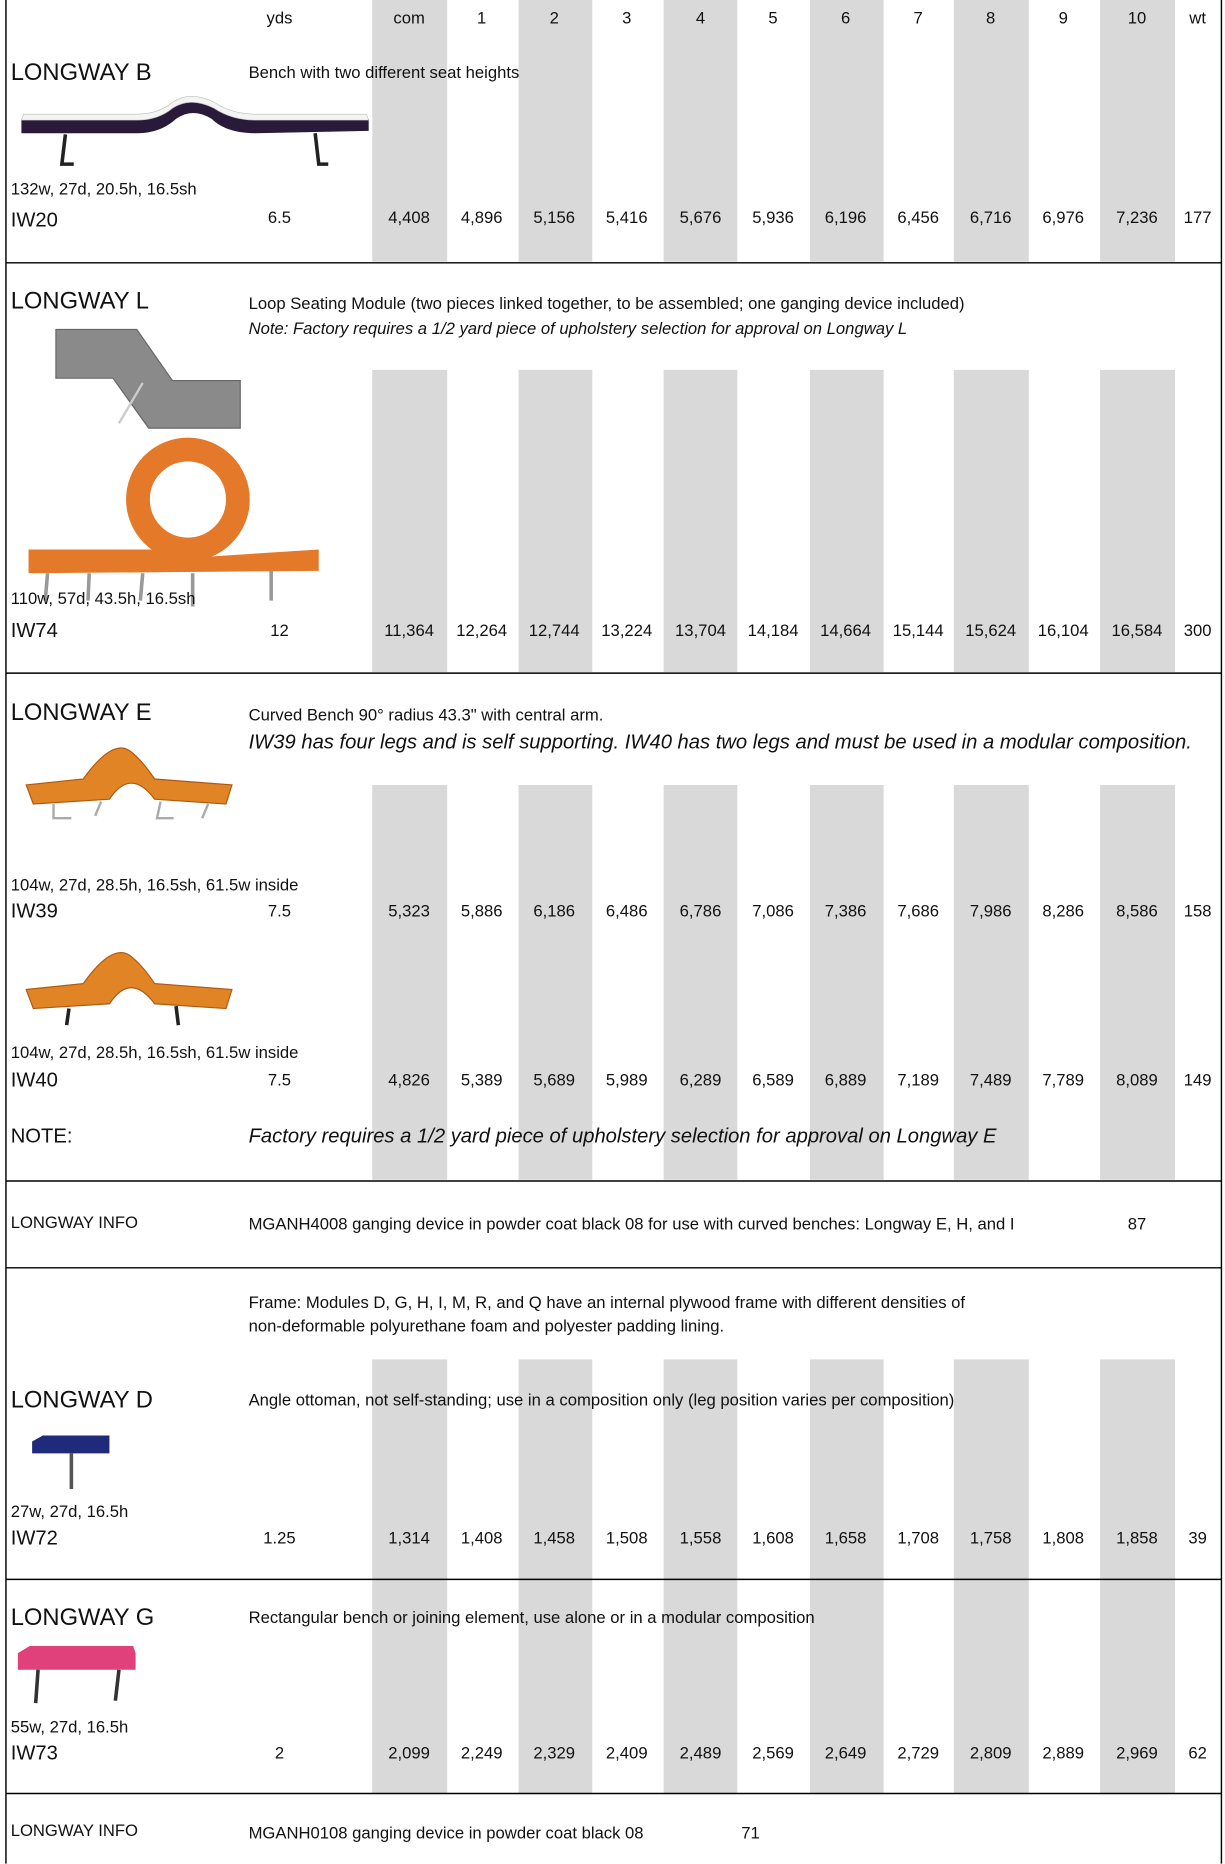 The width and height of the screenshot is (1225, 1864). What do you see at coordinates (554, 1753) in the screenshot?
I see `price-cell: 2,329` at bounding box center [554, 1753].